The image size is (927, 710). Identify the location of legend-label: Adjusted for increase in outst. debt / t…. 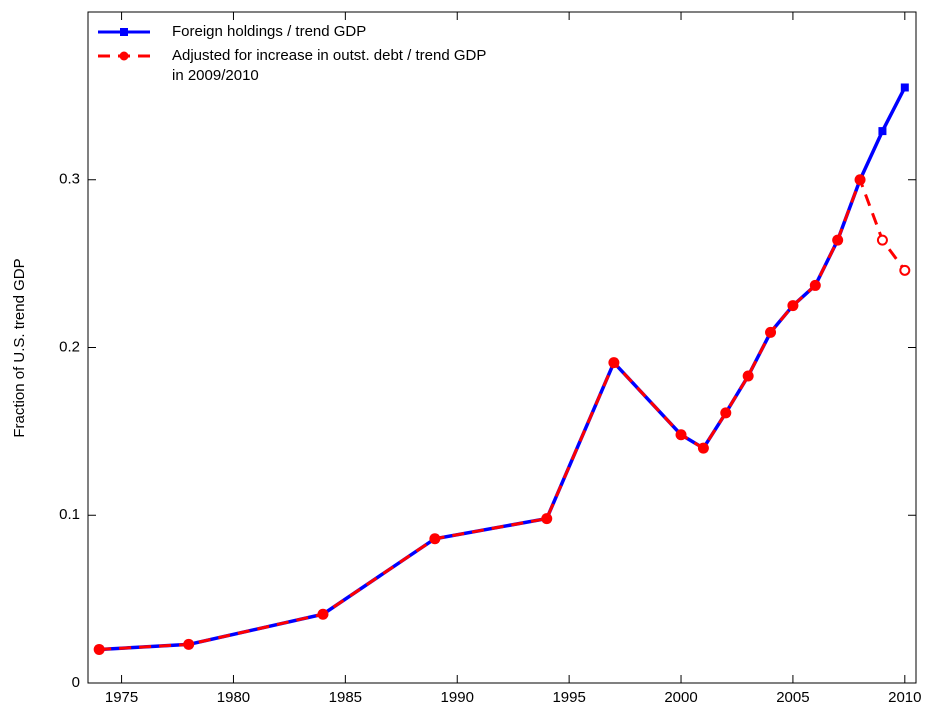
(329, 65).